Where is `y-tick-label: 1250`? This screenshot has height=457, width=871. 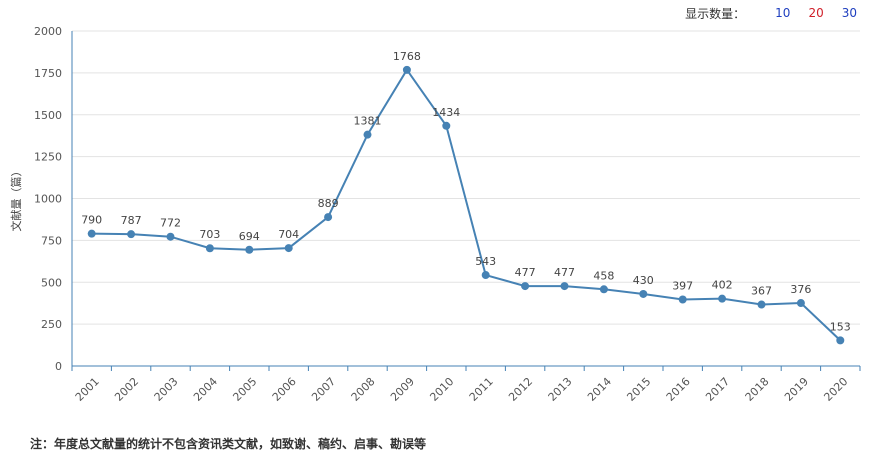
y-tick-label: 1250 is located at coordinates (48, 157).